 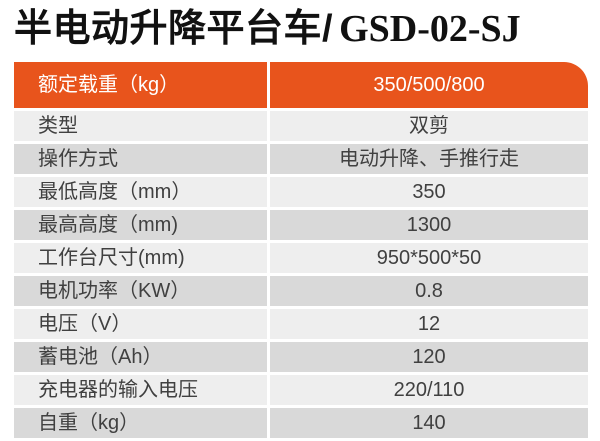 I want to click on row-value: 1300, so click(x=429, y=225).